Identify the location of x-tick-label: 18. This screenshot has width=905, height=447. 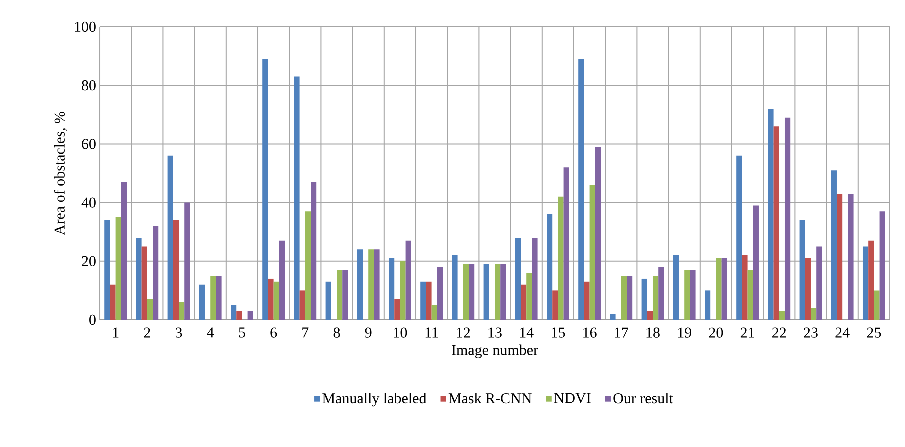
(653, 333).